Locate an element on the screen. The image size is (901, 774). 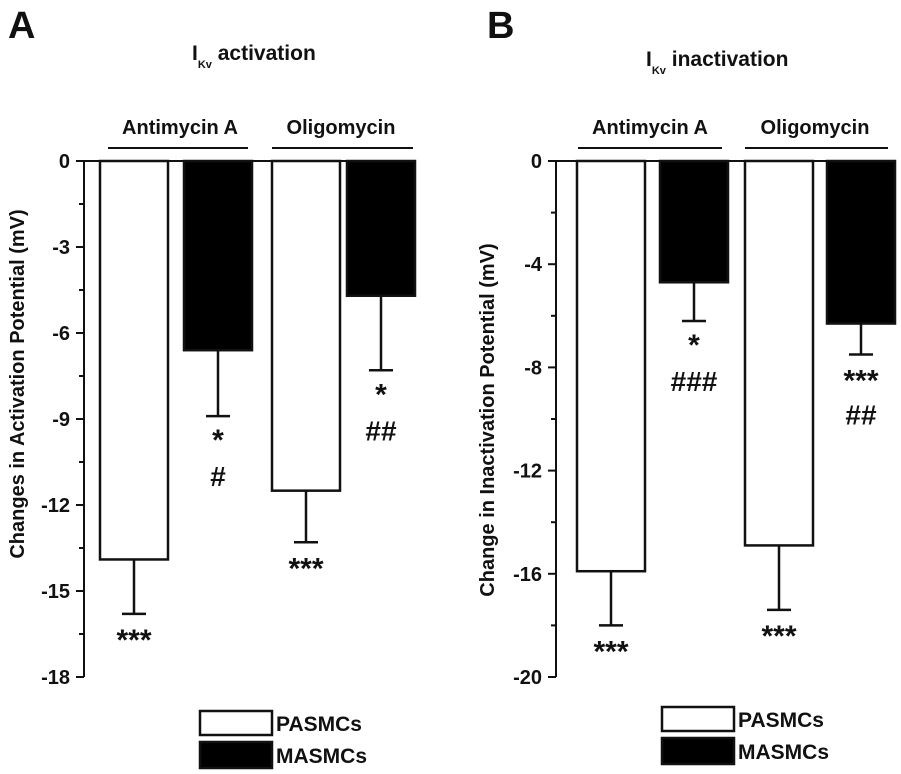
legend-b-label-pasmcs: PASMCs is located at coordinates (781, 720).